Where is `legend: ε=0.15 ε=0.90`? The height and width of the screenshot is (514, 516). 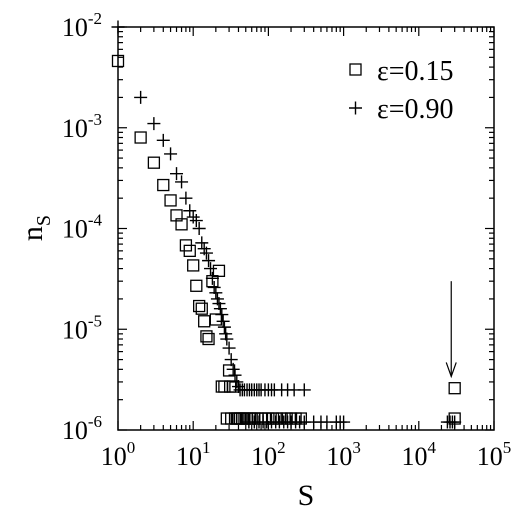
legend: ε=0.15 ε=0.90 is located at coordinates (401, 90).